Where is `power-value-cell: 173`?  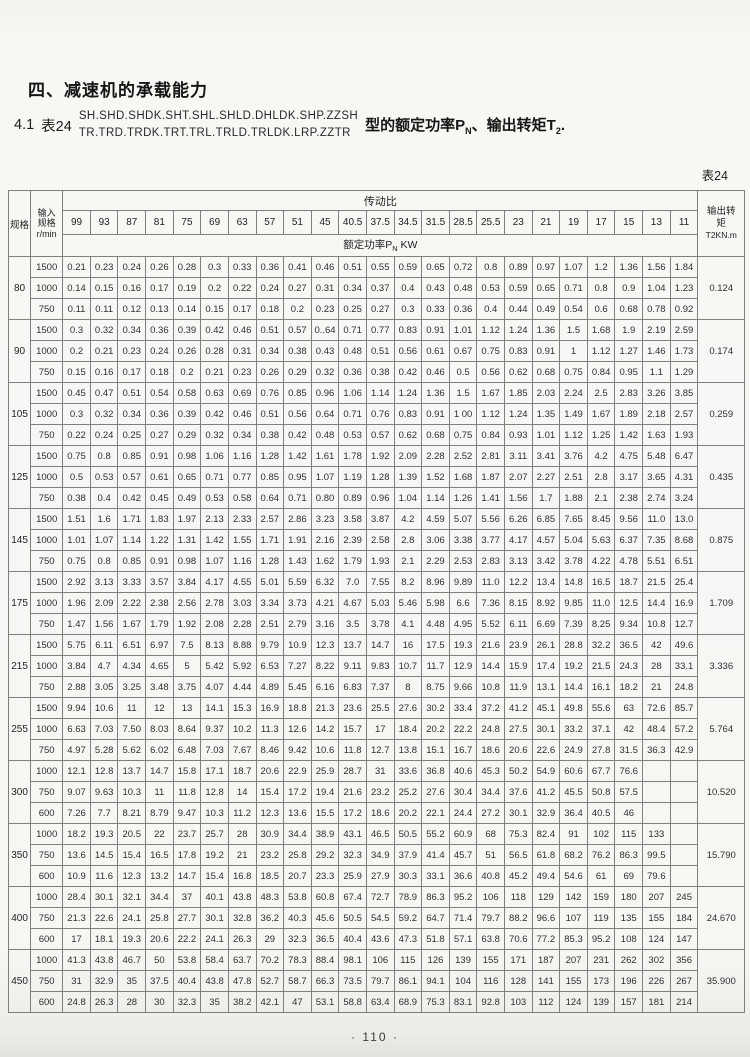 power-value-cell: 173 is located at coordinates (601, 981).